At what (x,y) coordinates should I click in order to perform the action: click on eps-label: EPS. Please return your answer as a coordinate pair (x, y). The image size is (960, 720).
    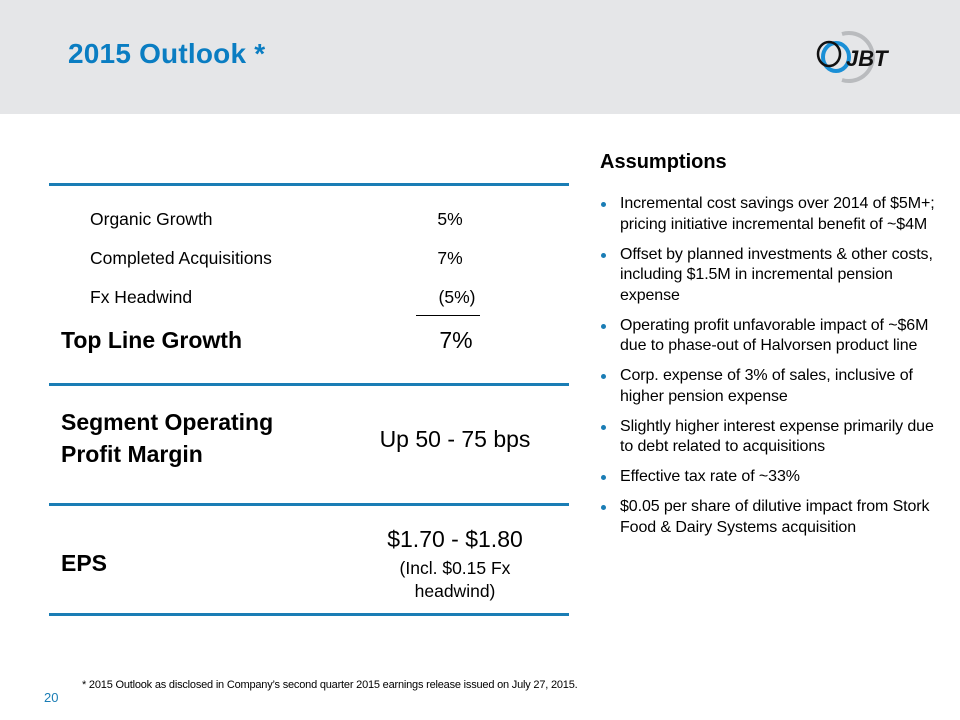
    Looking at the image, I should click on (84, 563).